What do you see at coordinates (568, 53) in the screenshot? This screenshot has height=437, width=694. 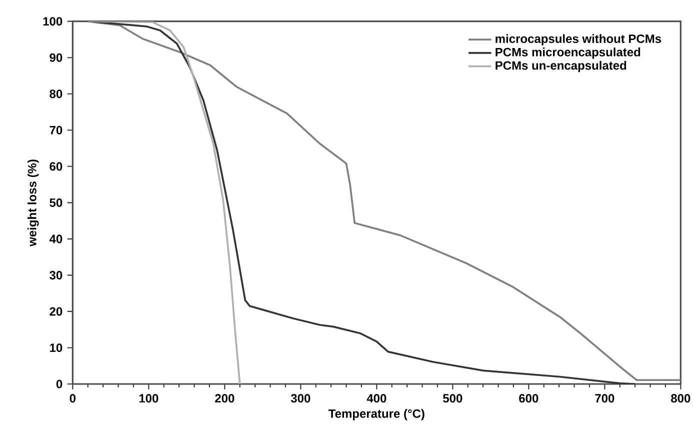 I see `legend-label: PCMs microencapsulated` at bounding box center [568, 53].